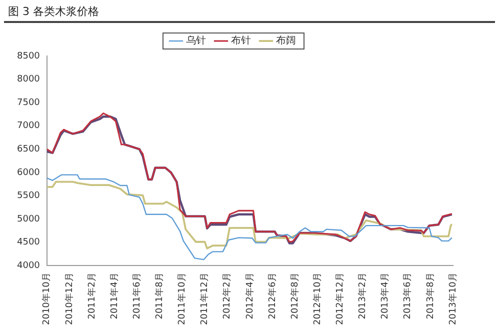 Image resolution: width=499 pixels, height=335 pixels. I want to click on x-tick-label: 2012年8月, so click(294, 296).